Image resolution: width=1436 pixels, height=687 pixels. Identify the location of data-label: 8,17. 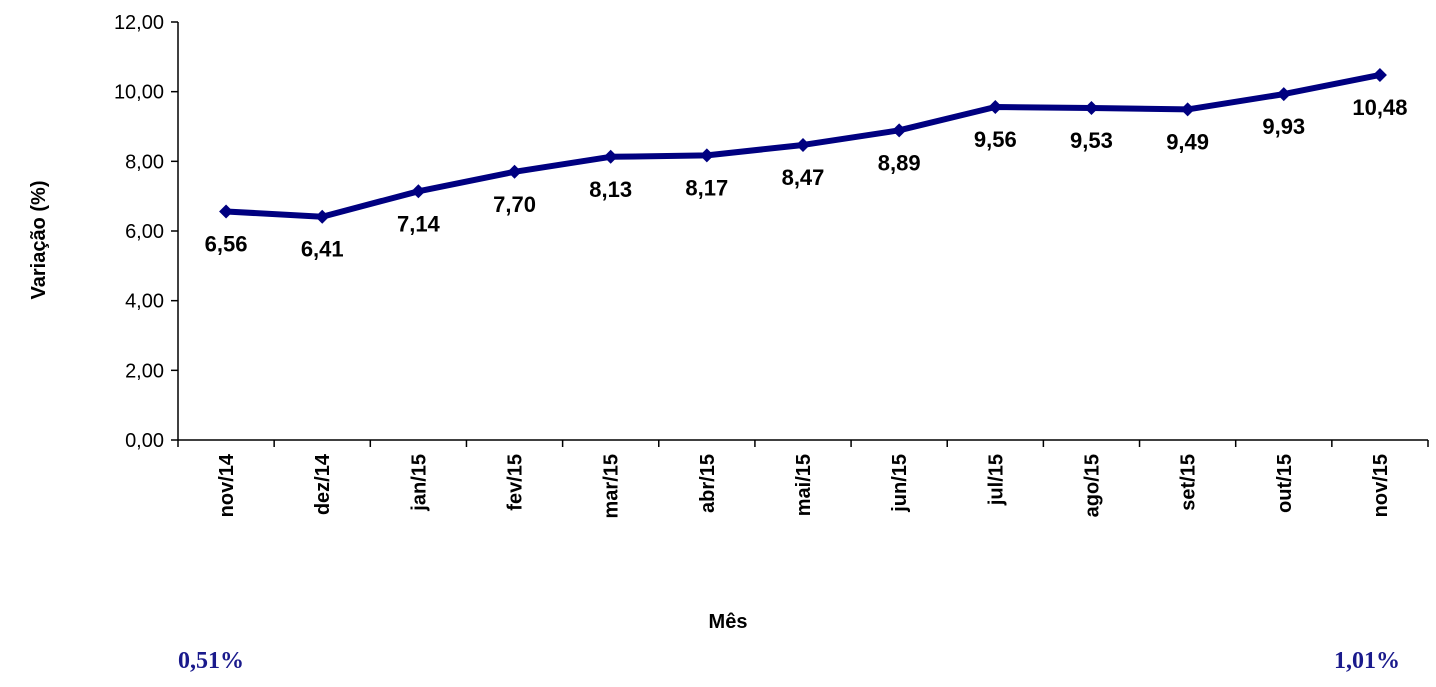
(706, 187).